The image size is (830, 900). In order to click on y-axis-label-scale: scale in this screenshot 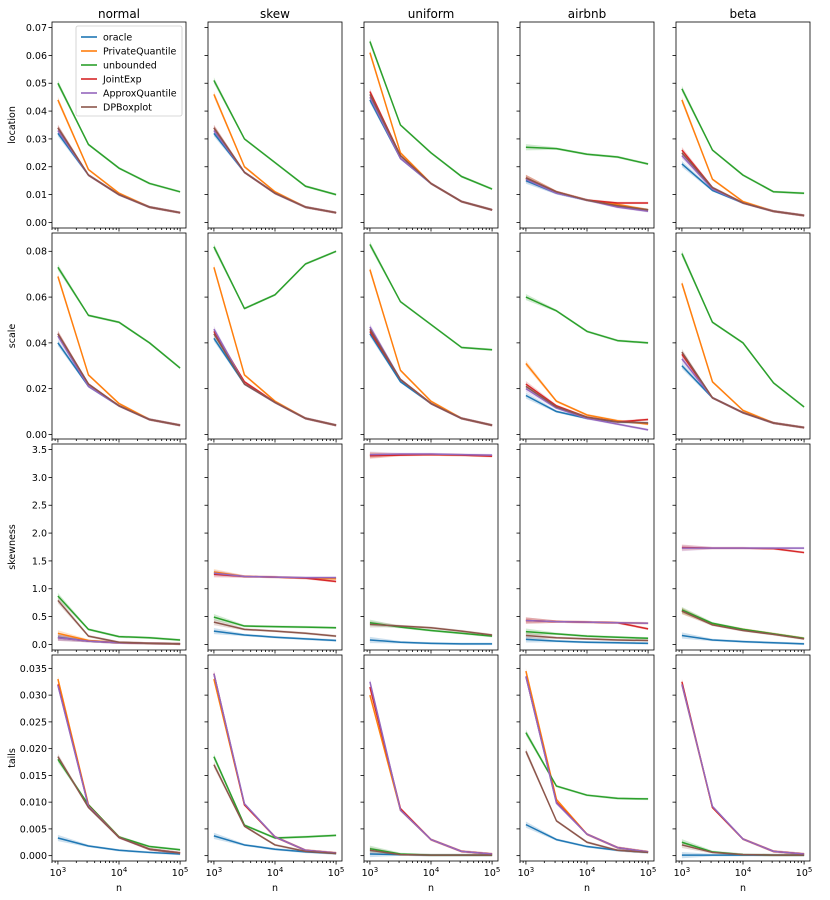, I will do `click(12, 336)`.